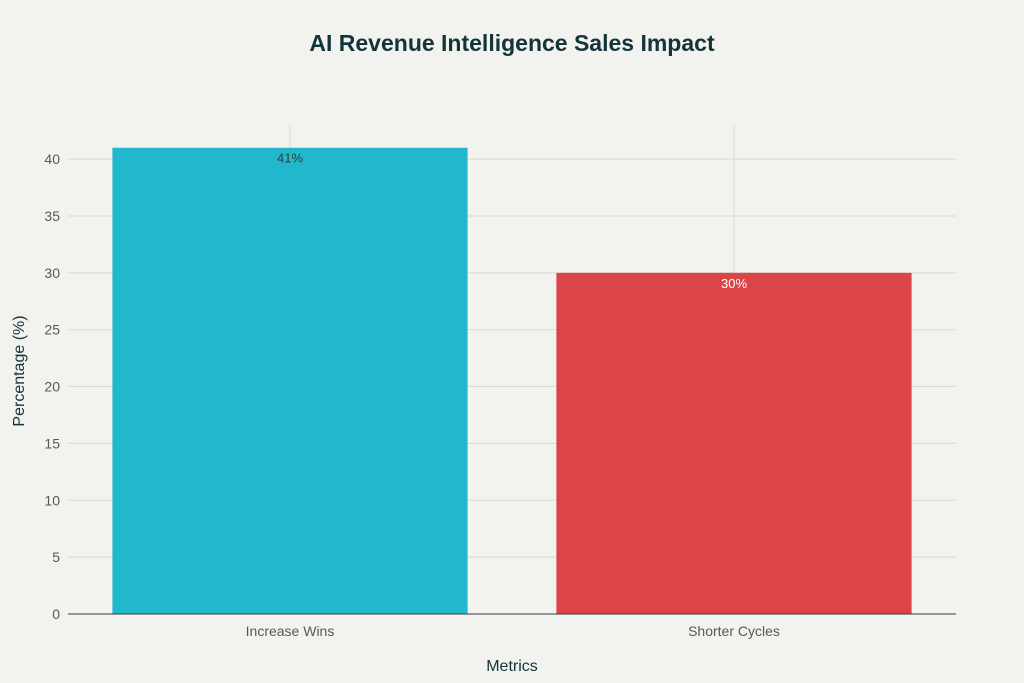 The width and height of the screenshot is (1024, 683). What do you see at coordinates (56, 614) in the screenshot?
I see `y-tick-label: 0` at bounding box center [56, 614].